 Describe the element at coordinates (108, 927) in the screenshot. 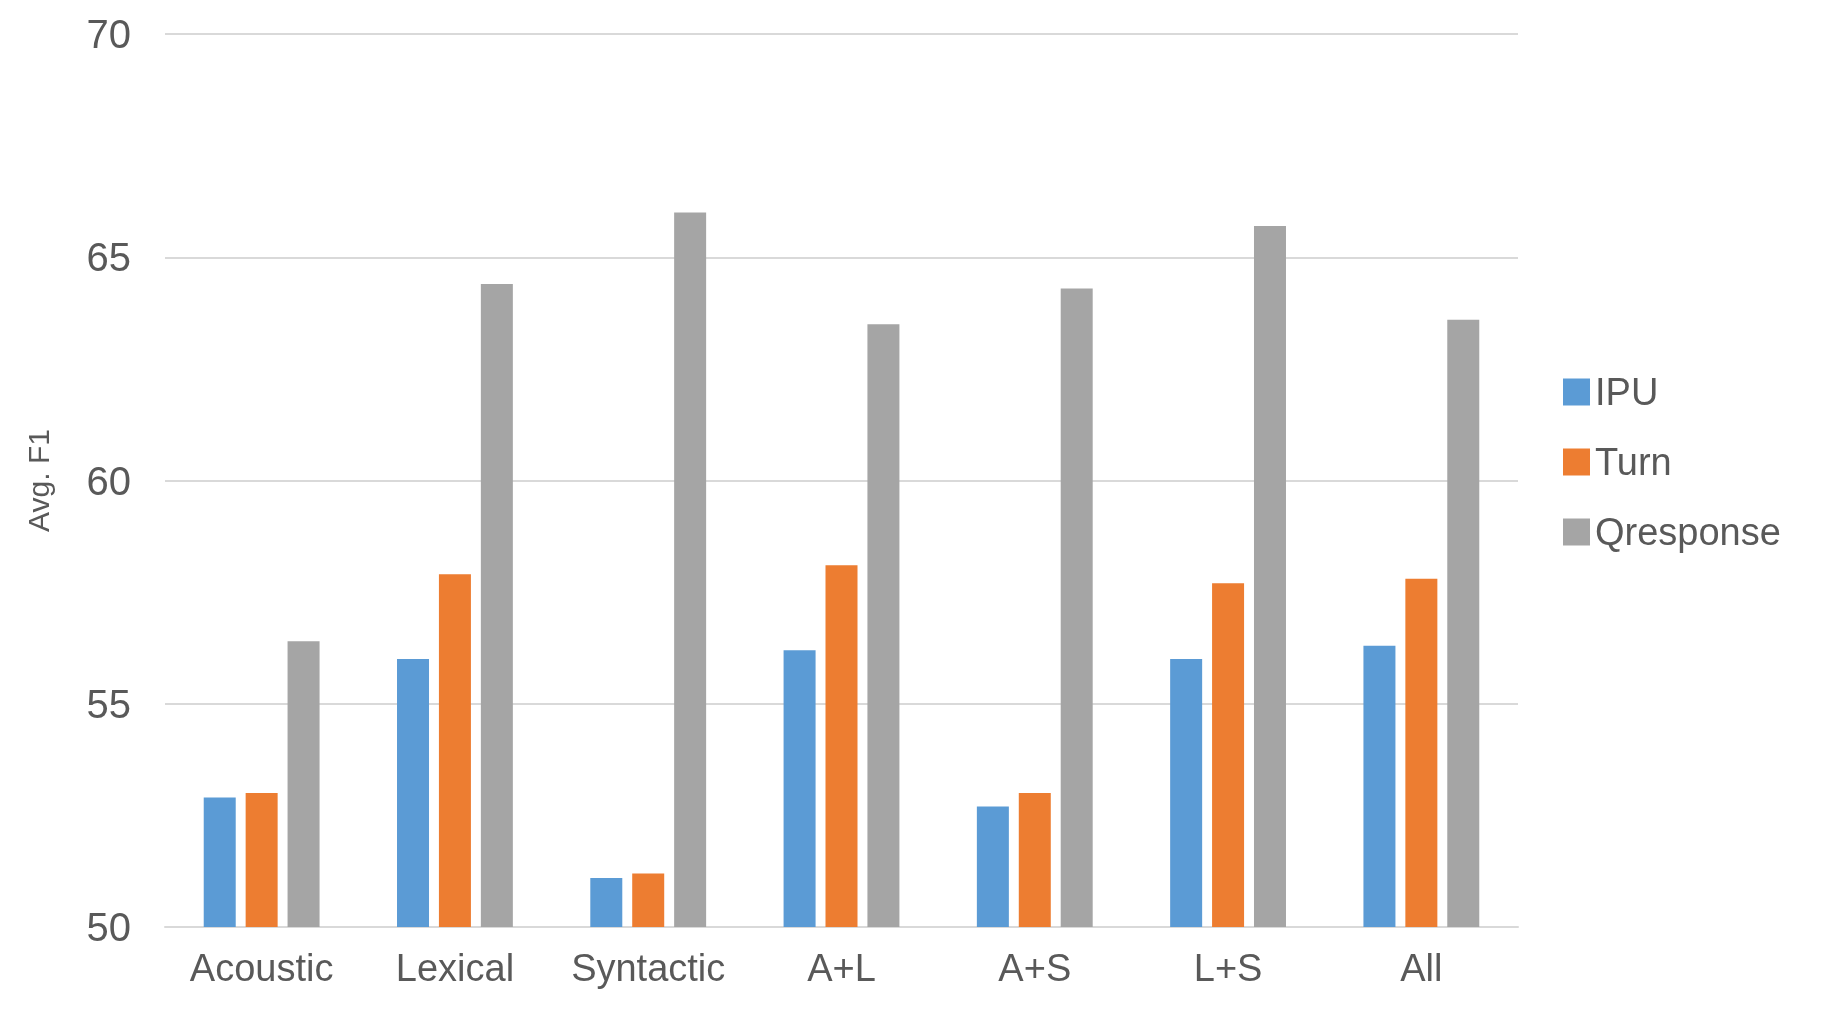

I see `y-tick-label: 50` at that location.